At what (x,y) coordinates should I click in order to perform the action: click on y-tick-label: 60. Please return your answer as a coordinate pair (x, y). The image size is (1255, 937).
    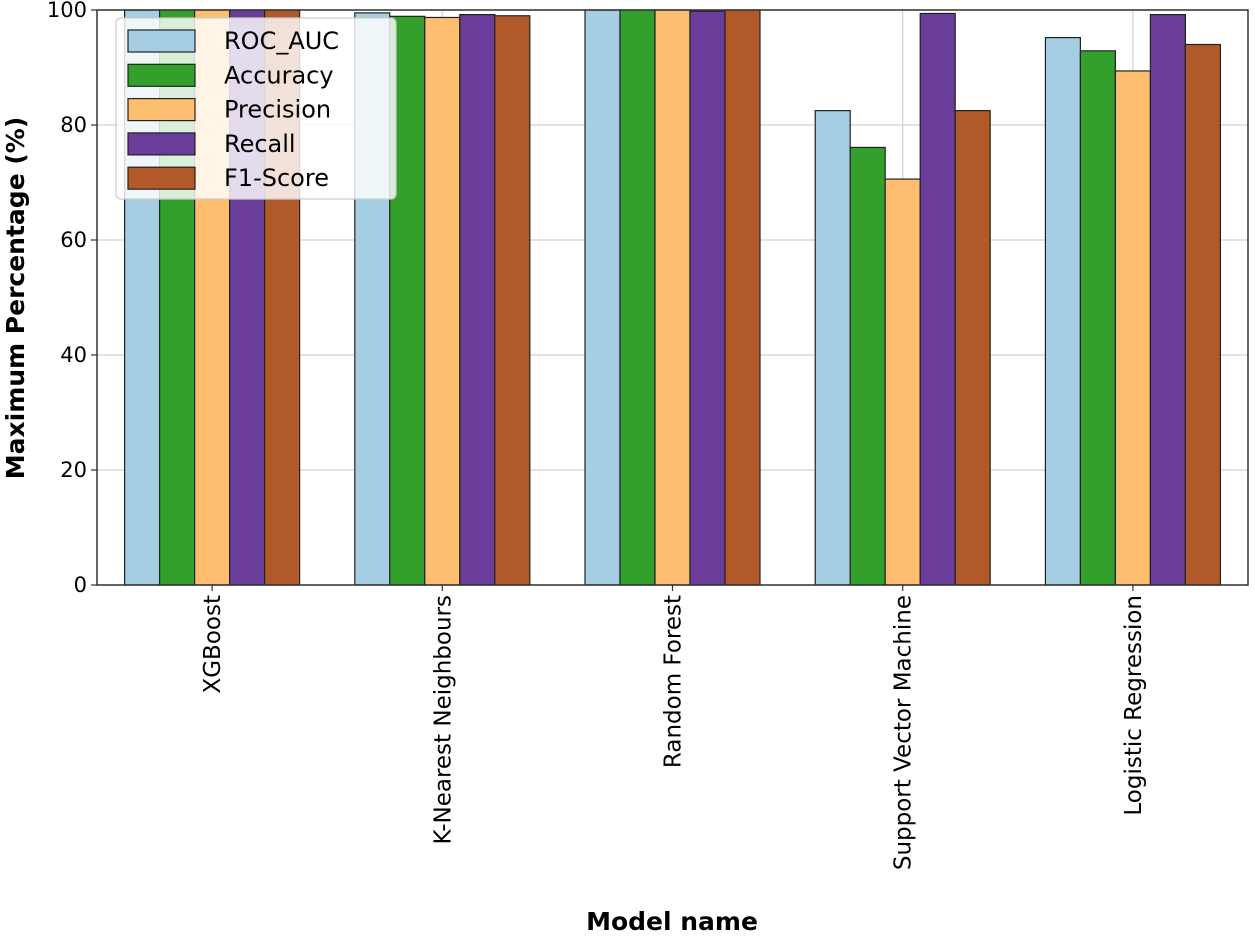
    Looking at the image, I should click on (73, 240).